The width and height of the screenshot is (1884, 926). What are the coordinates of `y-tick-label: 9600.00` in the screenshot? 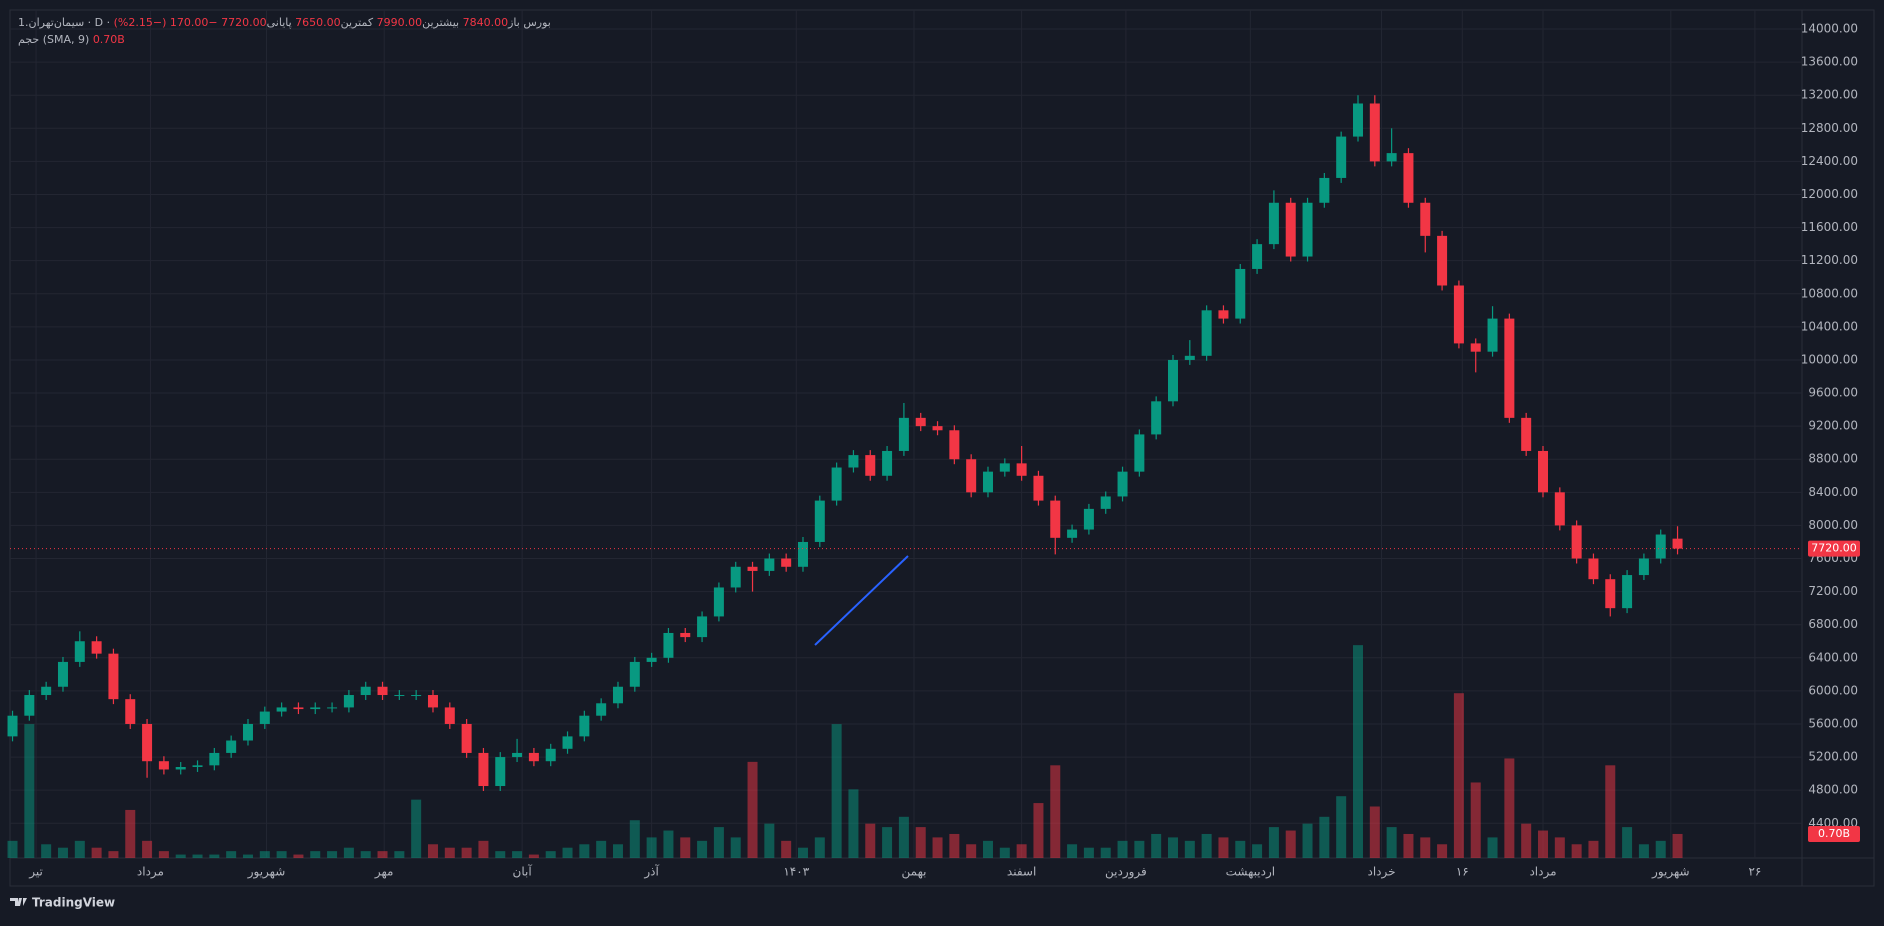 It's located at (1833, 393).